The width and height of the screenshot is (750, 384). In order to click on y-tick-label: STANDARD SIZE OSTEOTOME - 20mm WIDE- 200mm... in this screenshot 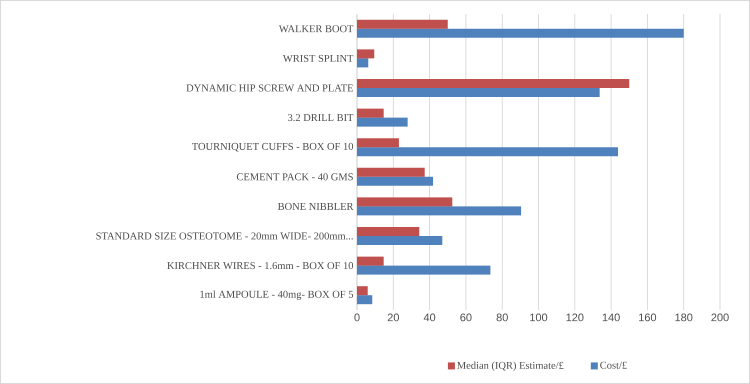, I will do `click(224, 236)`.